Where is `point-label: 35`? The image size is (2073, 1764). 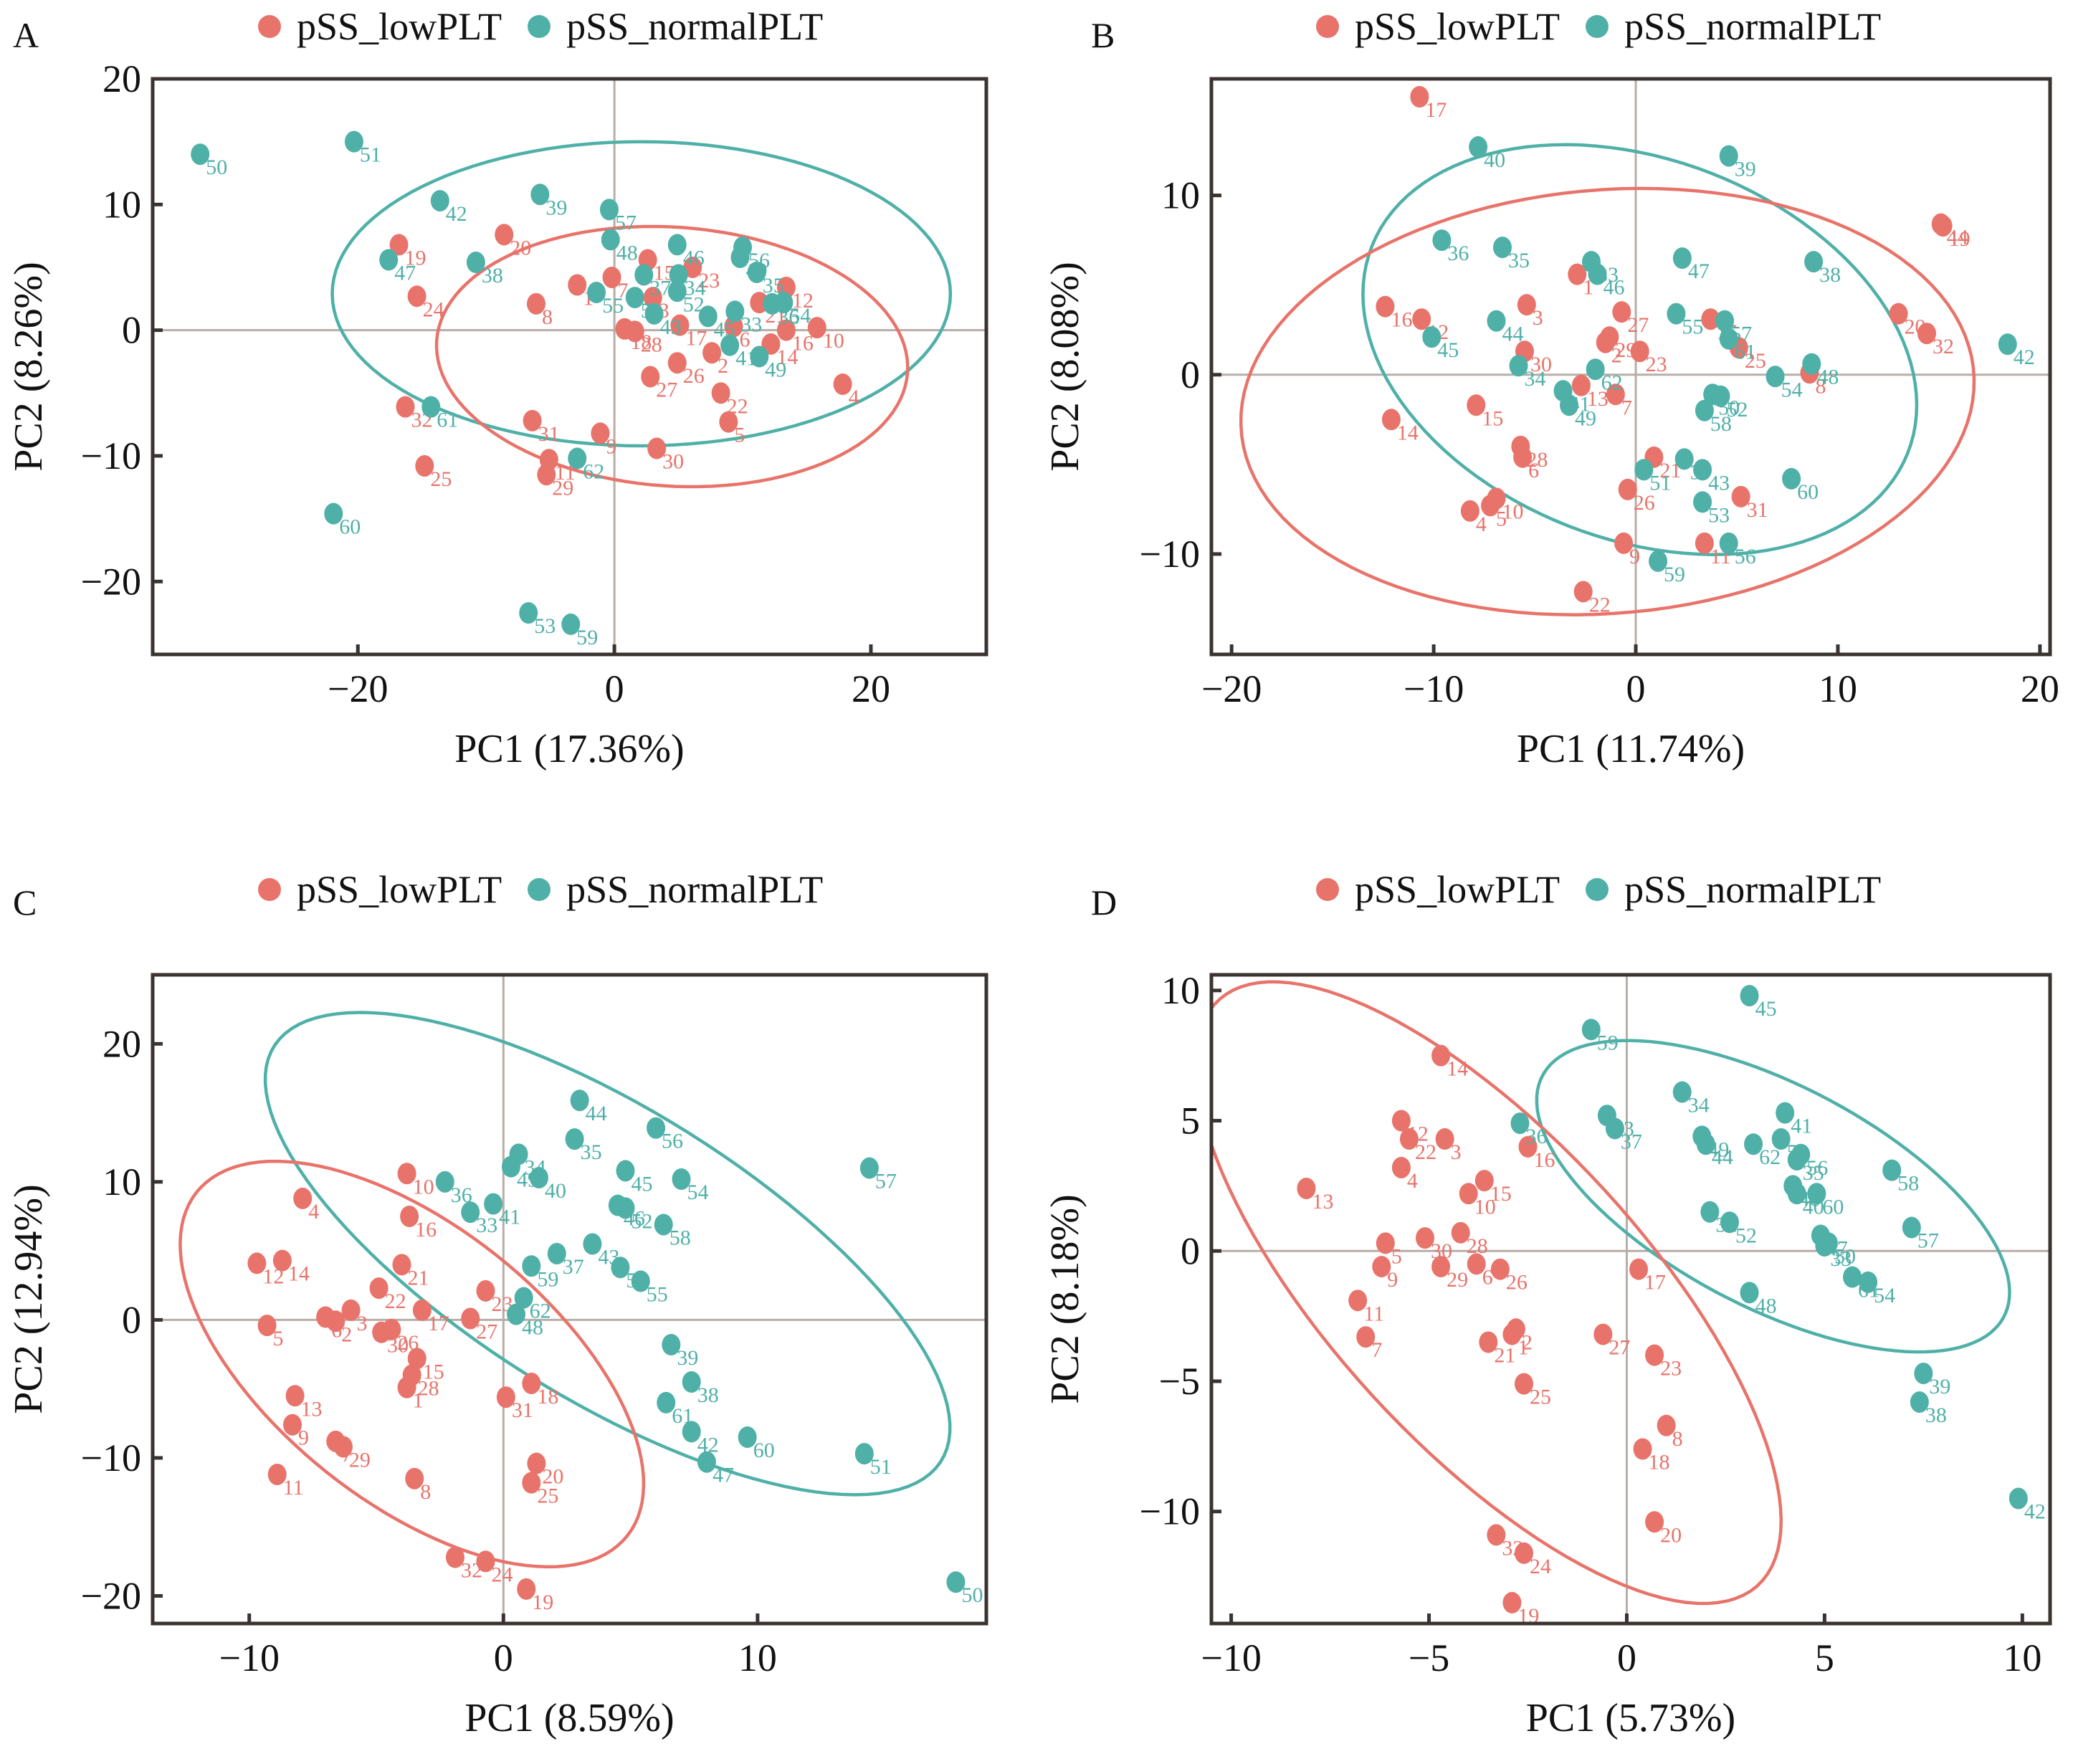 point-label: 35 is located at coordinates (1519, 261).